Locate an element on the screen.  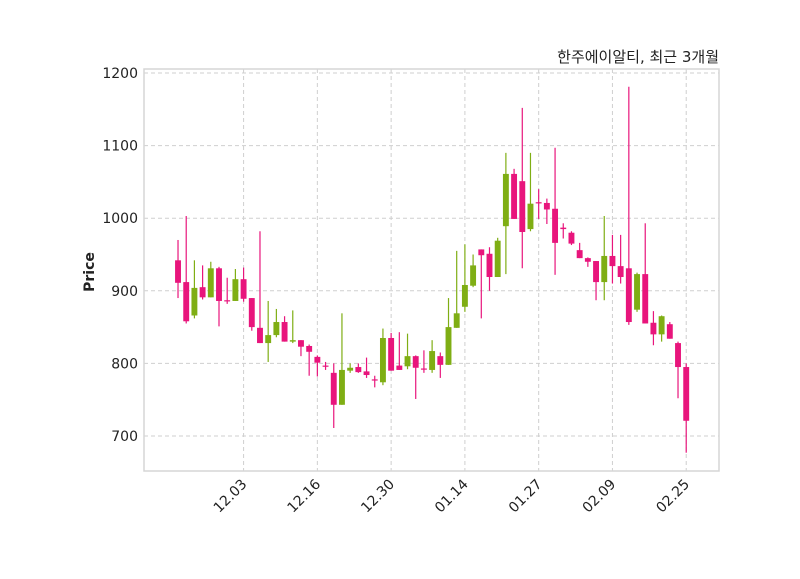
y-tick-label: 1100 is located at coordinates (120, 147).